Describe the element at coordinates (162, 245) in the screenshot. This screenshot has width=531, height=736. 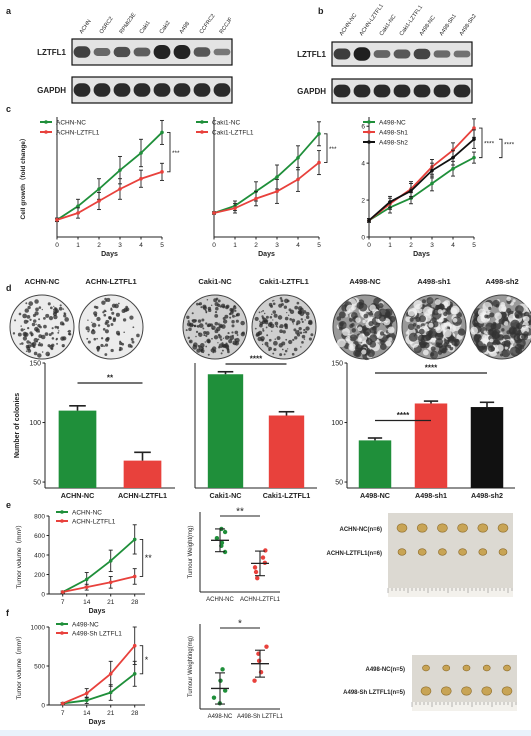
I see `x-tick-label: 5` at that location.